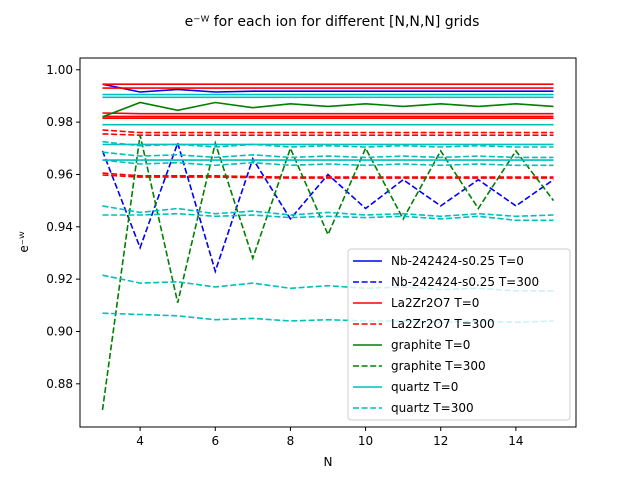 The image size is (640, 480). Describe the element at coordinates (365, 441) in the screenshot. I see `x-tick-label: 10` at that location.